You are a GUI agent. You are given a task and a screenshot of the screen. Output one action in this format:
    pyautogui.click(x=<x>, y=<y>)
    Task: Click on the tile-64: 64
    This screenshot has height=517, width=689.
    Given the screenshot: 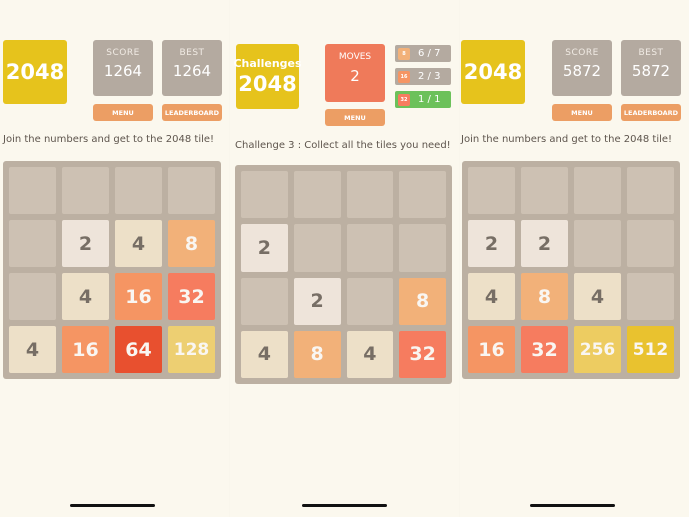 What is the action you would take?
    pyautogui.click(x=138, y=349)
    